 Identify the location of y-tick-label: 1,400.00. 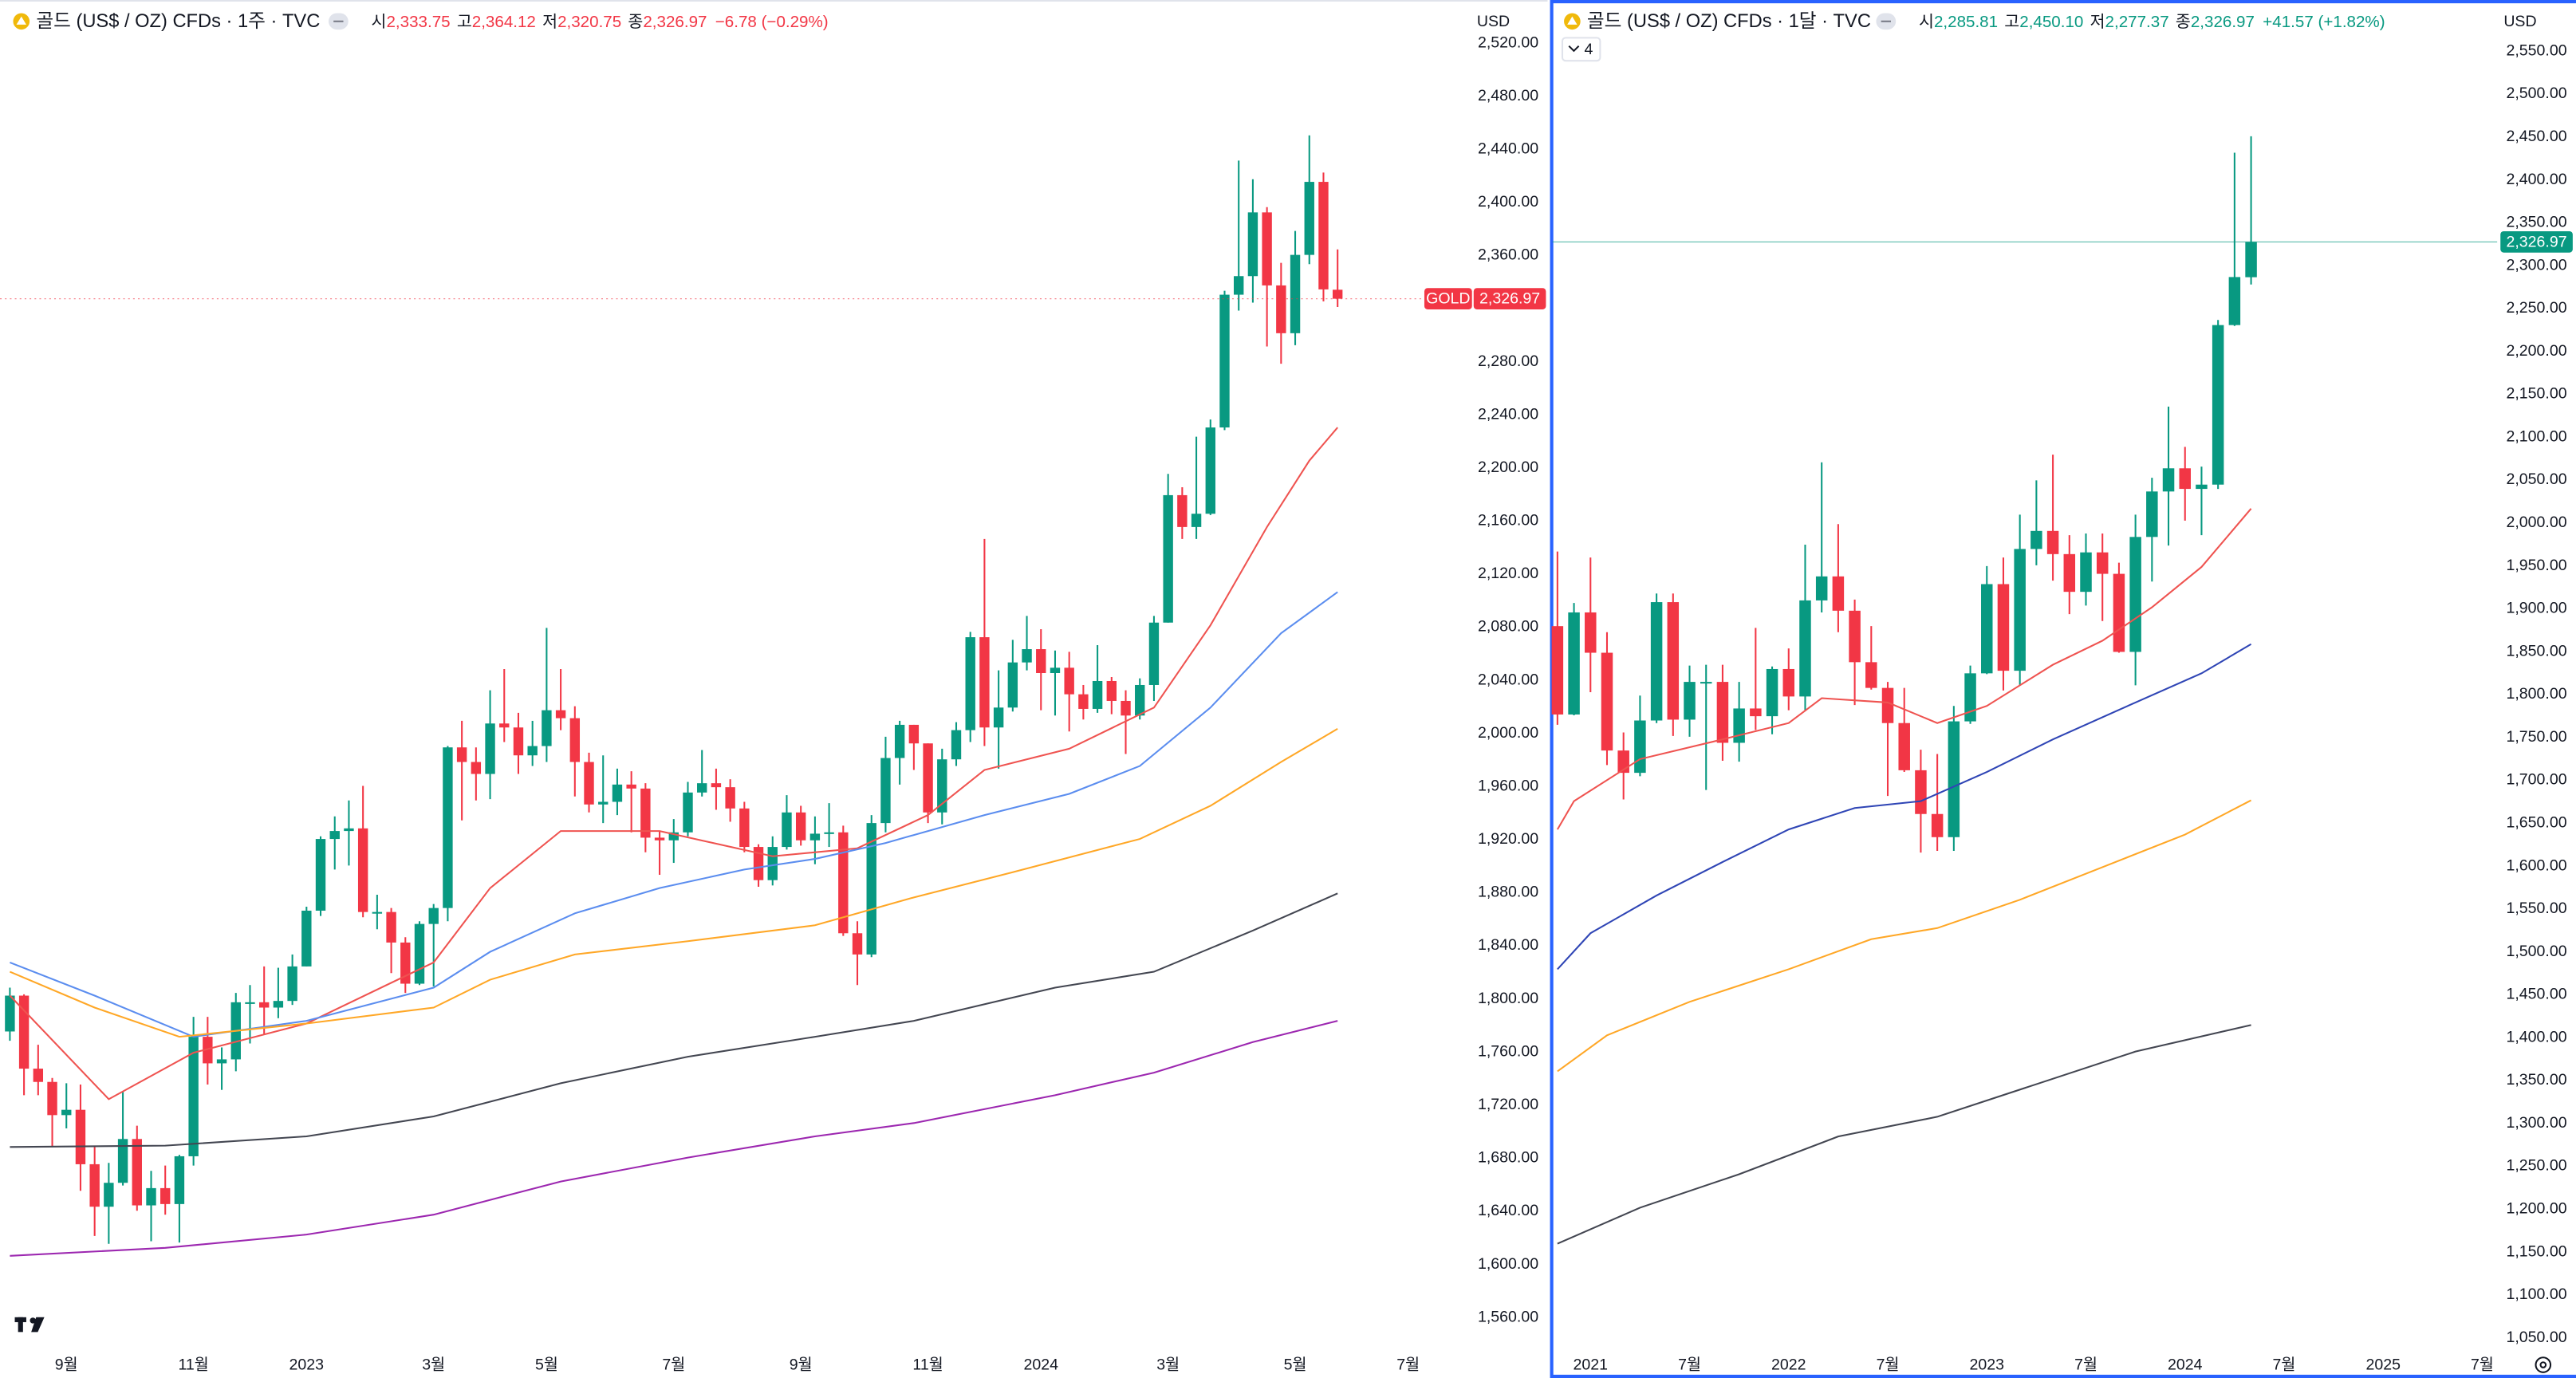
(2537, 1036).